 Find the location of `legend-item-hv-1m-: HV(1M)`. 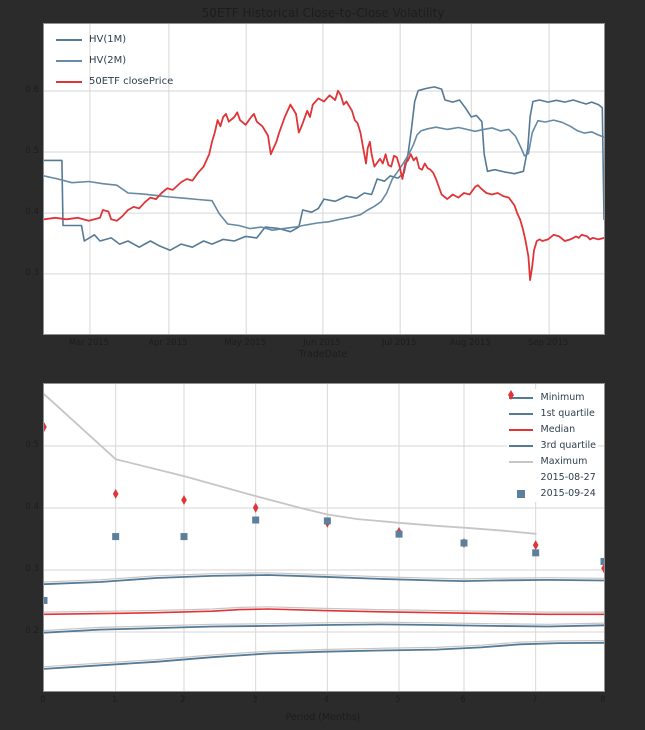

legend-item-hv-1m-: HV(1M) is located at coordinates (114, 39).